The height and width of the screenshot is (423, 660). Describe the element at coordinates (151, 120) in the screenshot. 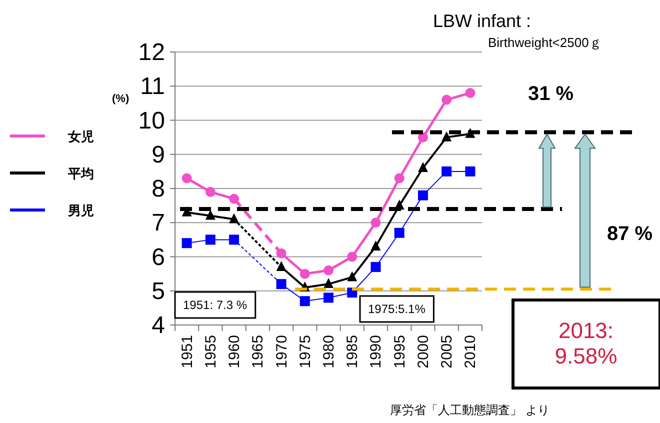

I see `y-tick-label: 10` at that location.